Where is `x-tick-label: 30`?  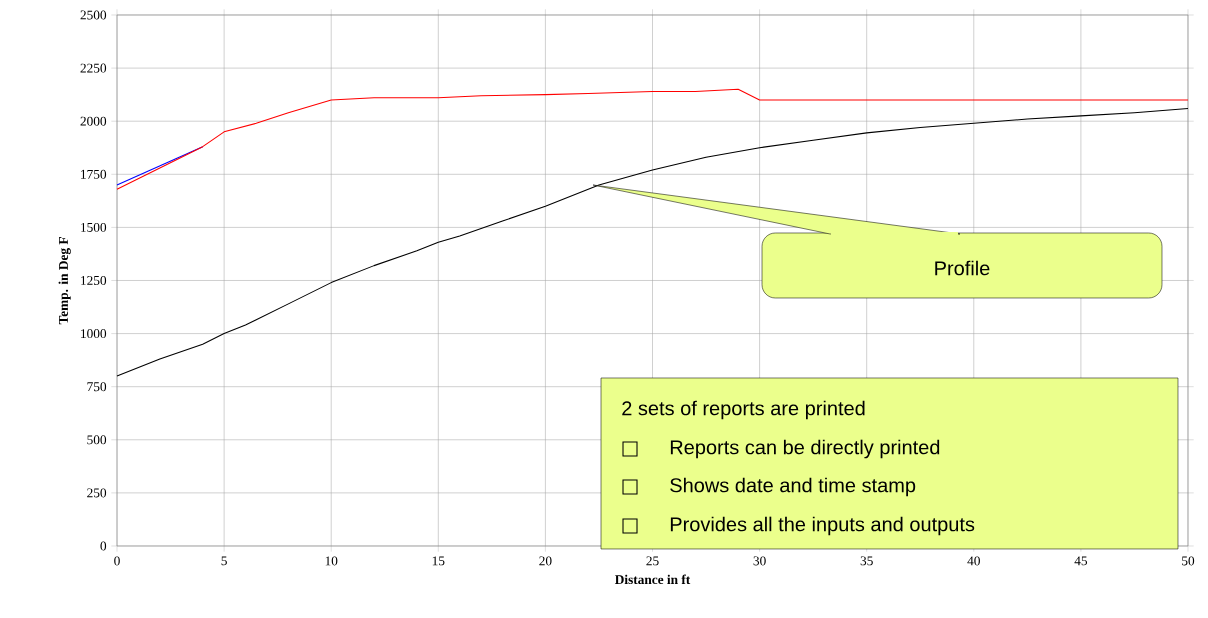 x-tick-label: 30 is located at coordinates (759, 561).